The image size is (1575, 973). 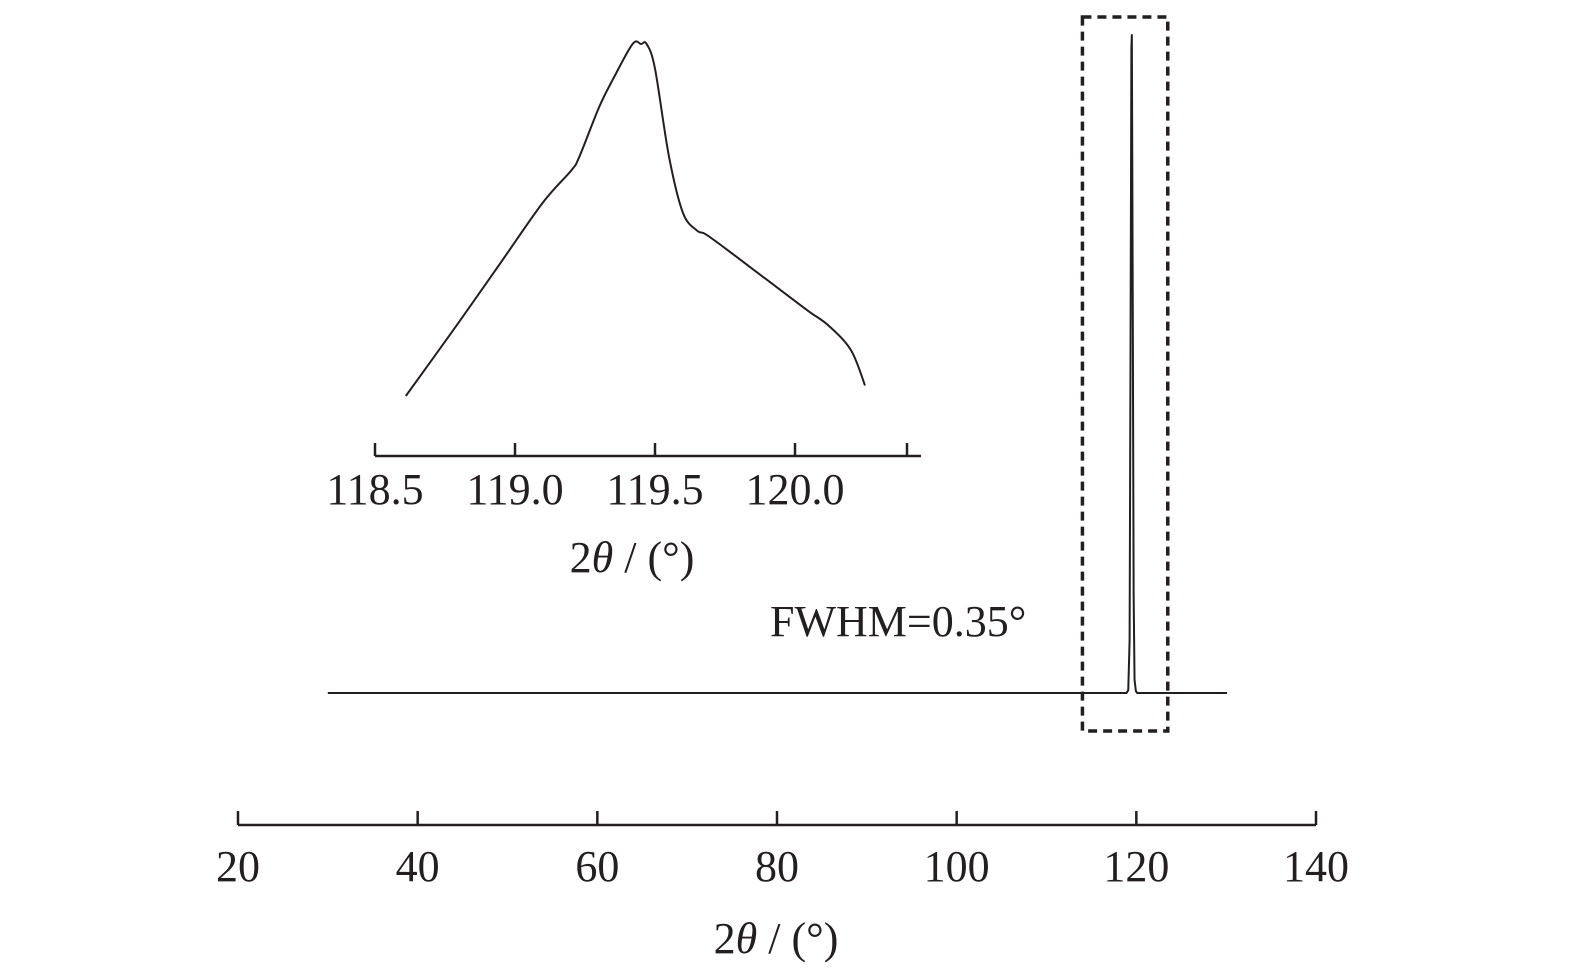 What do you see at coordinates (1125, 374) in the screenshot?
I see `zoom-region-box` at bounding box center [1125, 374].